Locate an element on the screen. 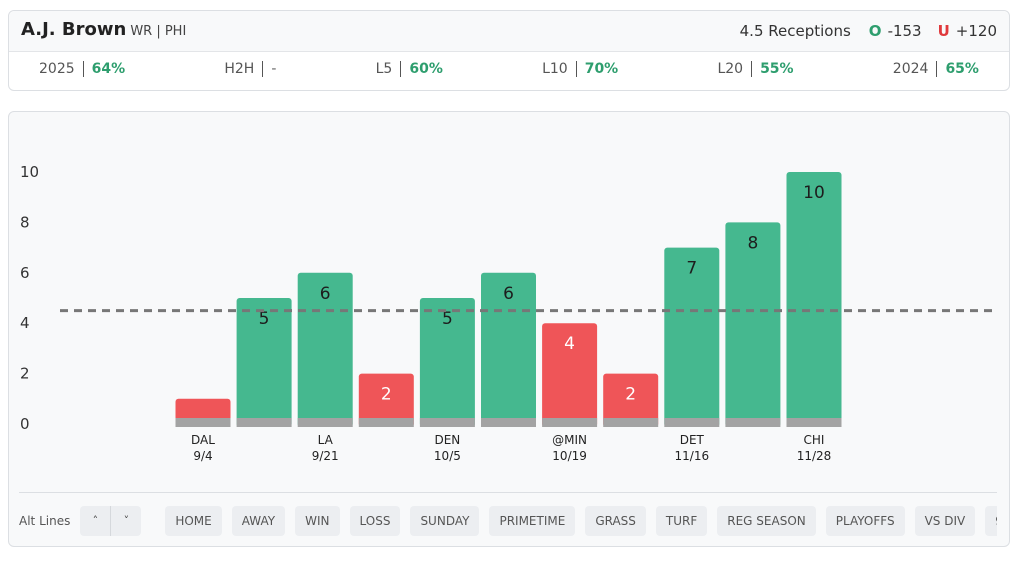 This screenshot has width=1024, height=563. stat-label: L10 is located at coordinates (559, 69).